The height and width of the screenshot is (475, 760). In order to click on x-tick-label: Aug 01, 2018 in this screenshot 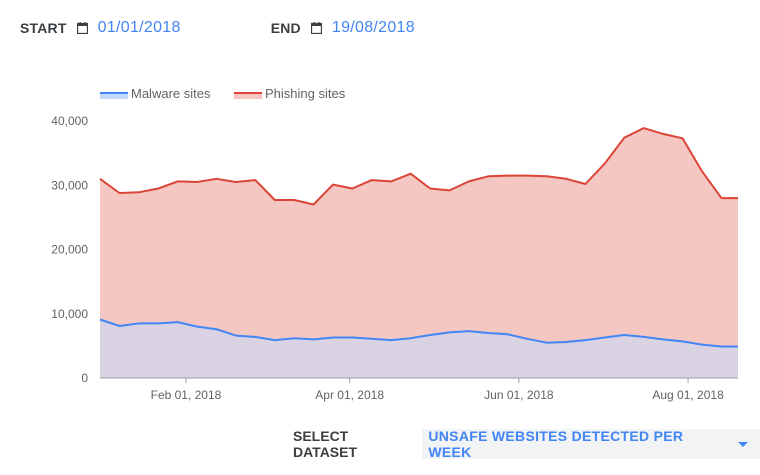, I will do `click(688, 395)`.